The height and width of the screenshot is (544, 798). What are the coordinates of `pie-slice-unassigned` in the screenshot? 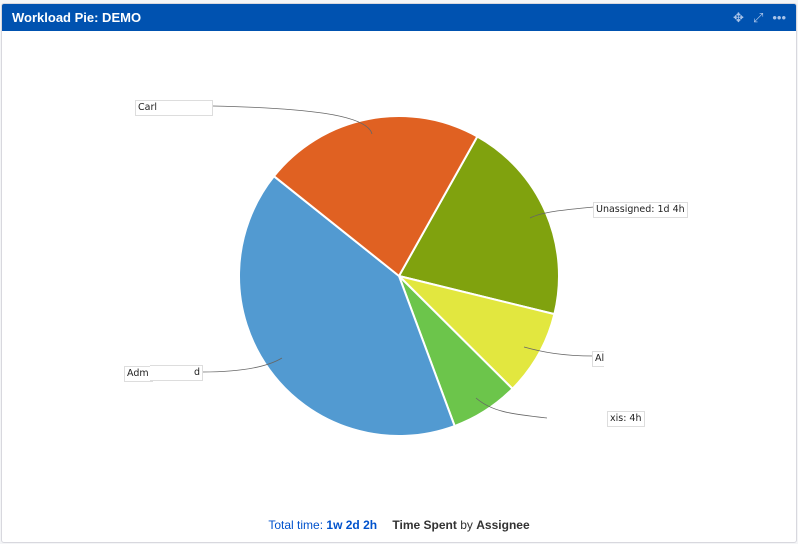 It's located at (478, 225).